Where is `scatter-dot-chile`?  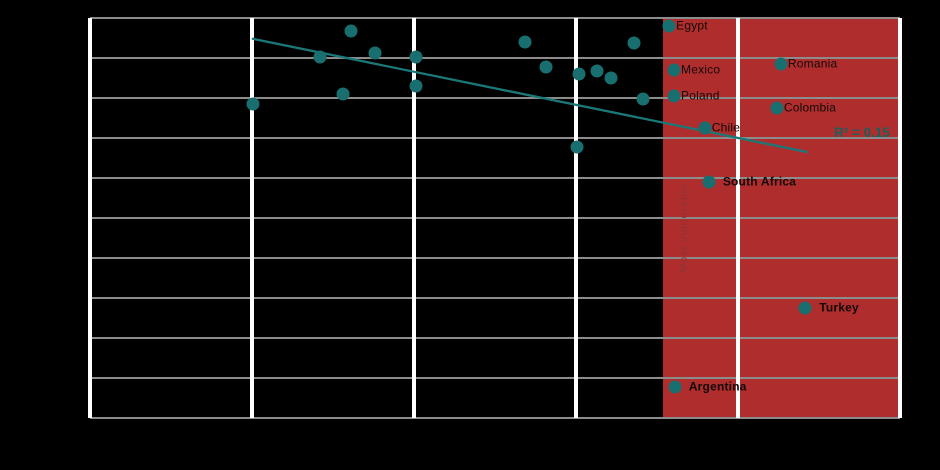 scatter-dot-chile is located at coordinates (705, 128).